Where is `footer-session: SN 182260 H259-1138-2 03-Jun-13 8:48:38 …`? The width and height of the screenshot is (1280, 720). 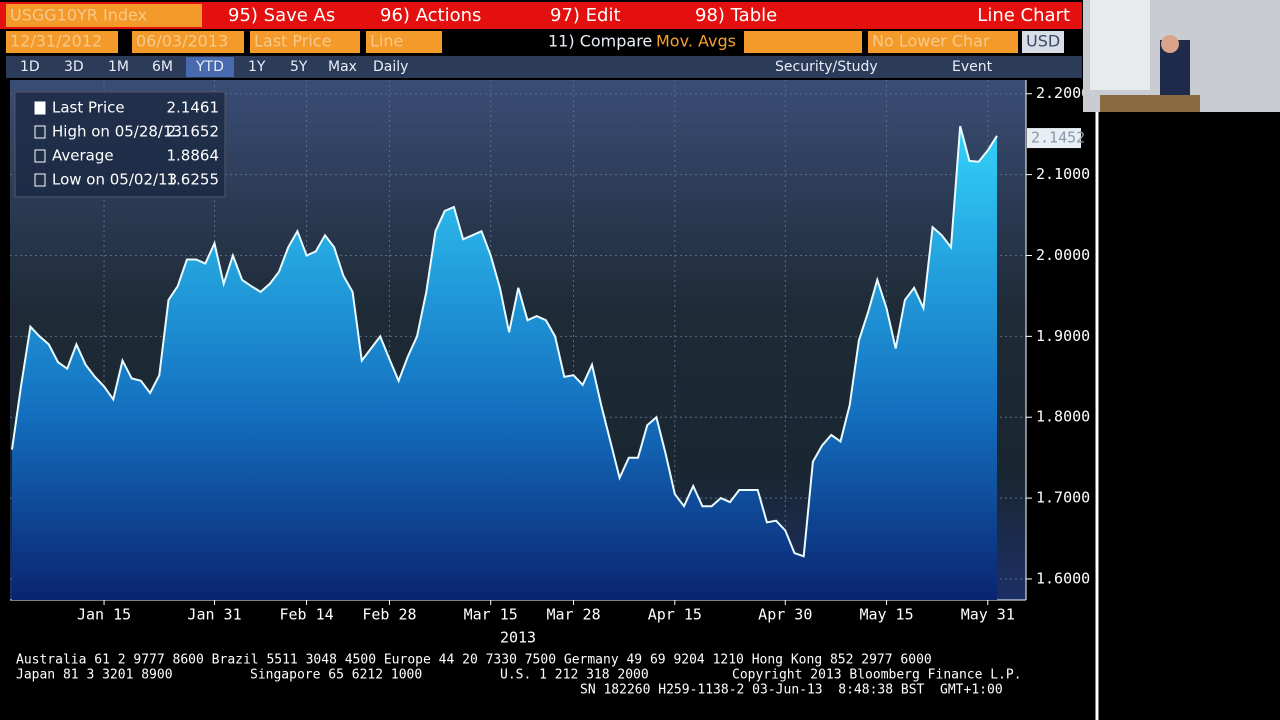 footer-session: SN 182260 H259-1138-2 03-Jun-13 8:48:38 … is located at coordinates (791, 690).